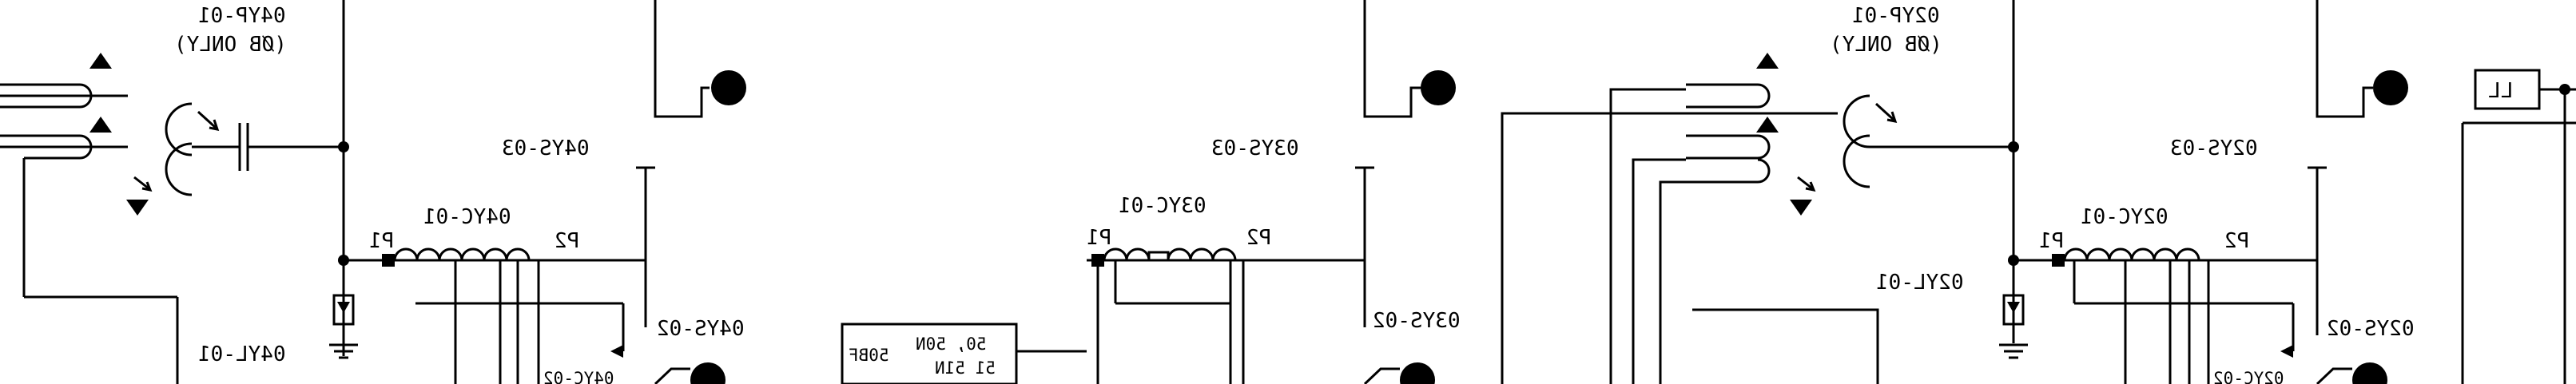 This screenshot has width=2576, height=384. I want to click on ll-device: LL, so click(2518, 226).